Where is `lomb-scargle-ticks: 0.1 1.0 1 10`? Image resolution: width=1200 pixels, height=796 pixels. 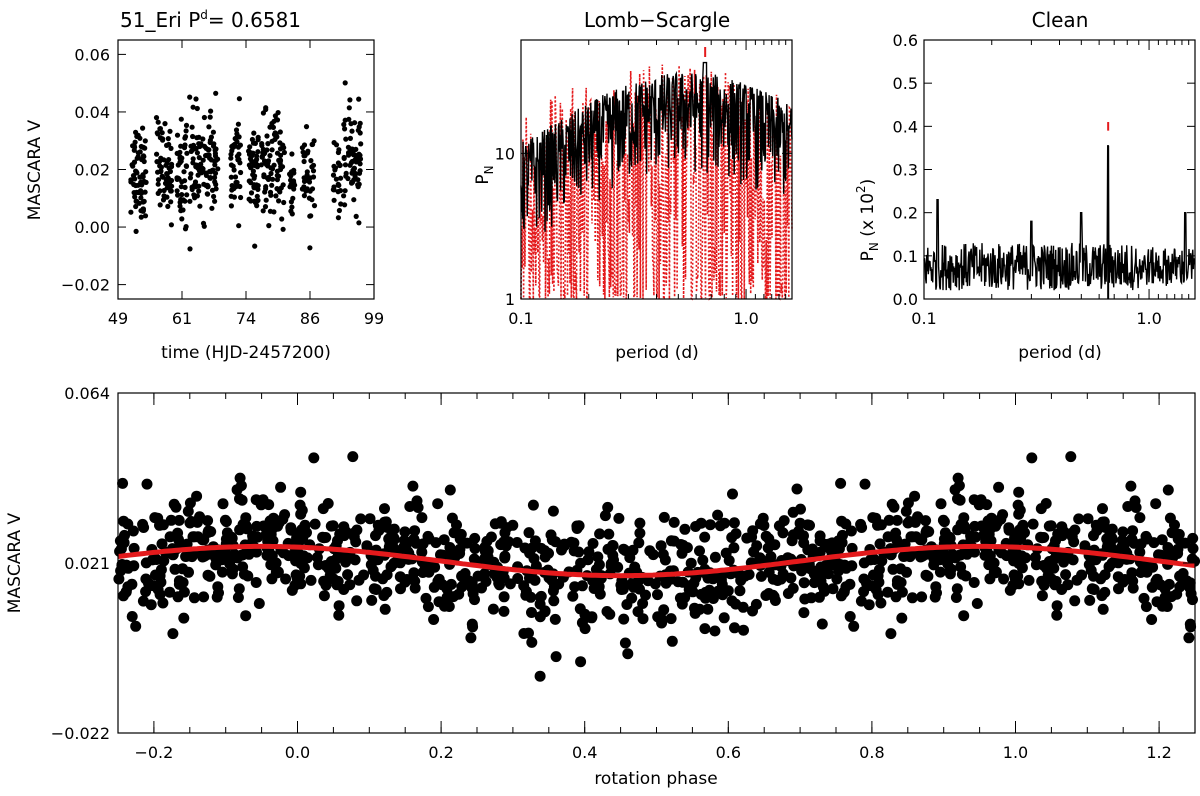 lomb-scargle-ticks: 0.1 1.0 1 10 is located at coordinates (643, 184).